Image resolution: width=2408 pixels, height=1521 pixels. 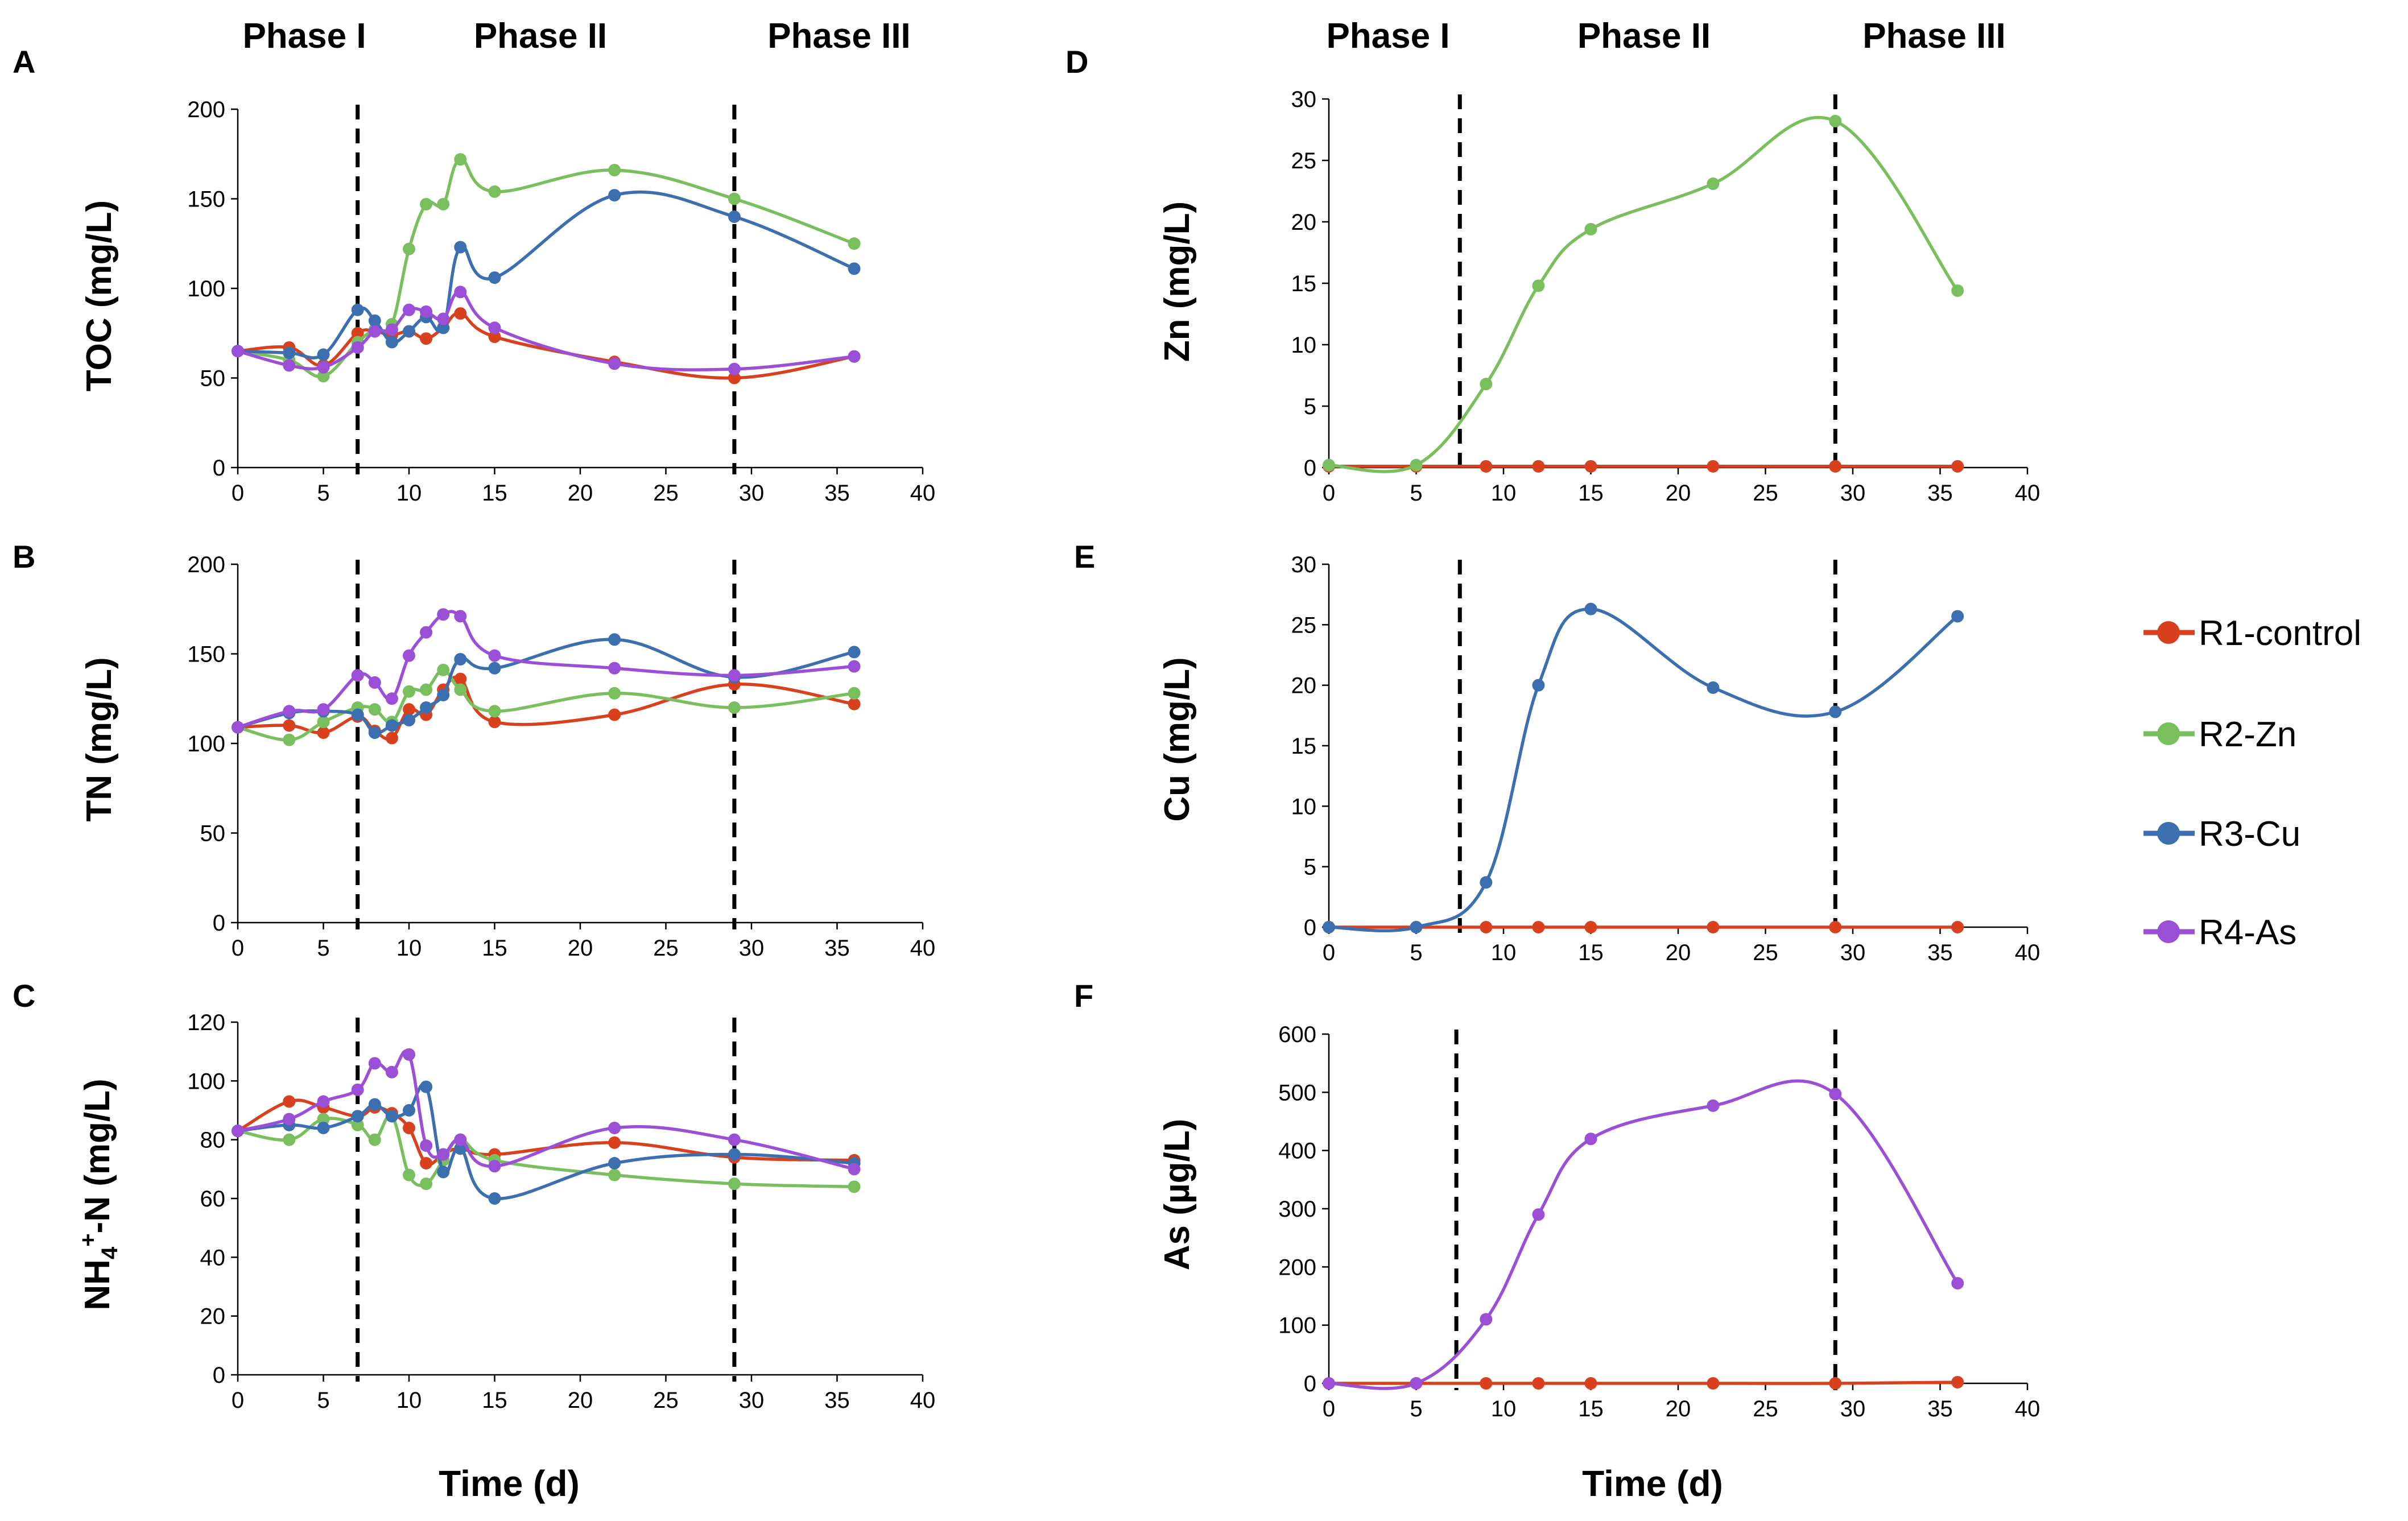 I want to click on legend-label-r4: R4-As, so click(x=2248, y=932).